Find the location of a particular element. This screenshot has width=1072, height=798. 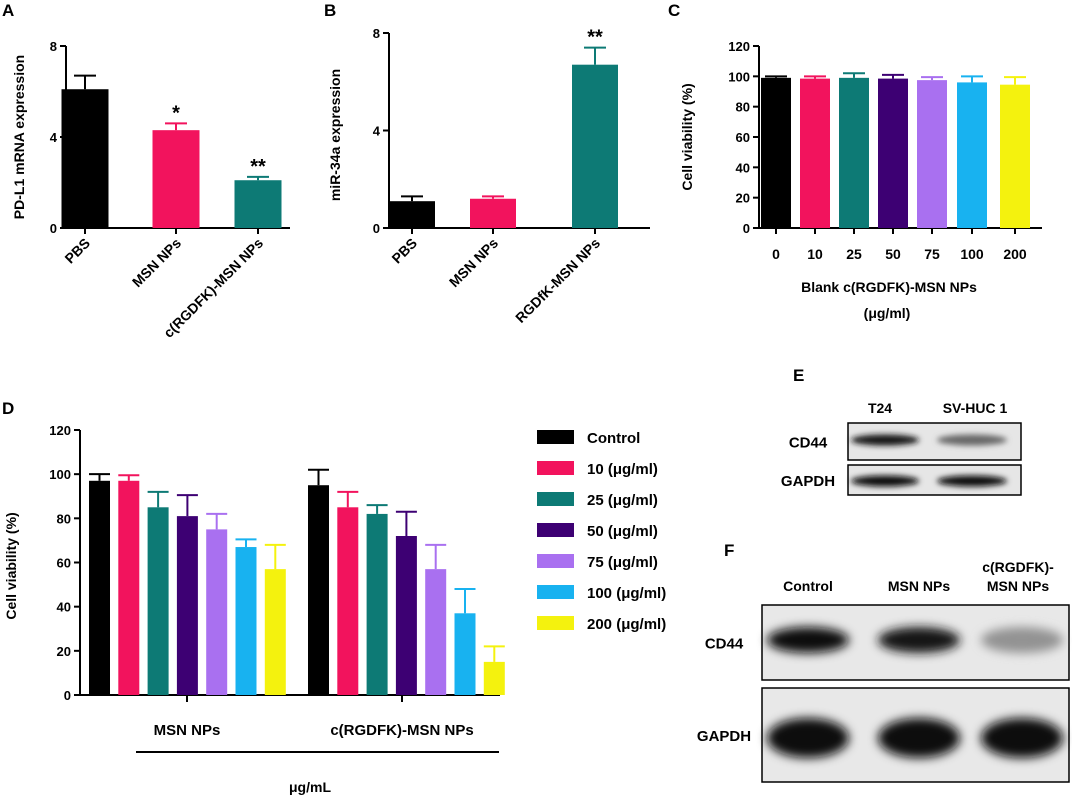

panel-b-y-tick-label: 0 is located at coordinates (376, 228).